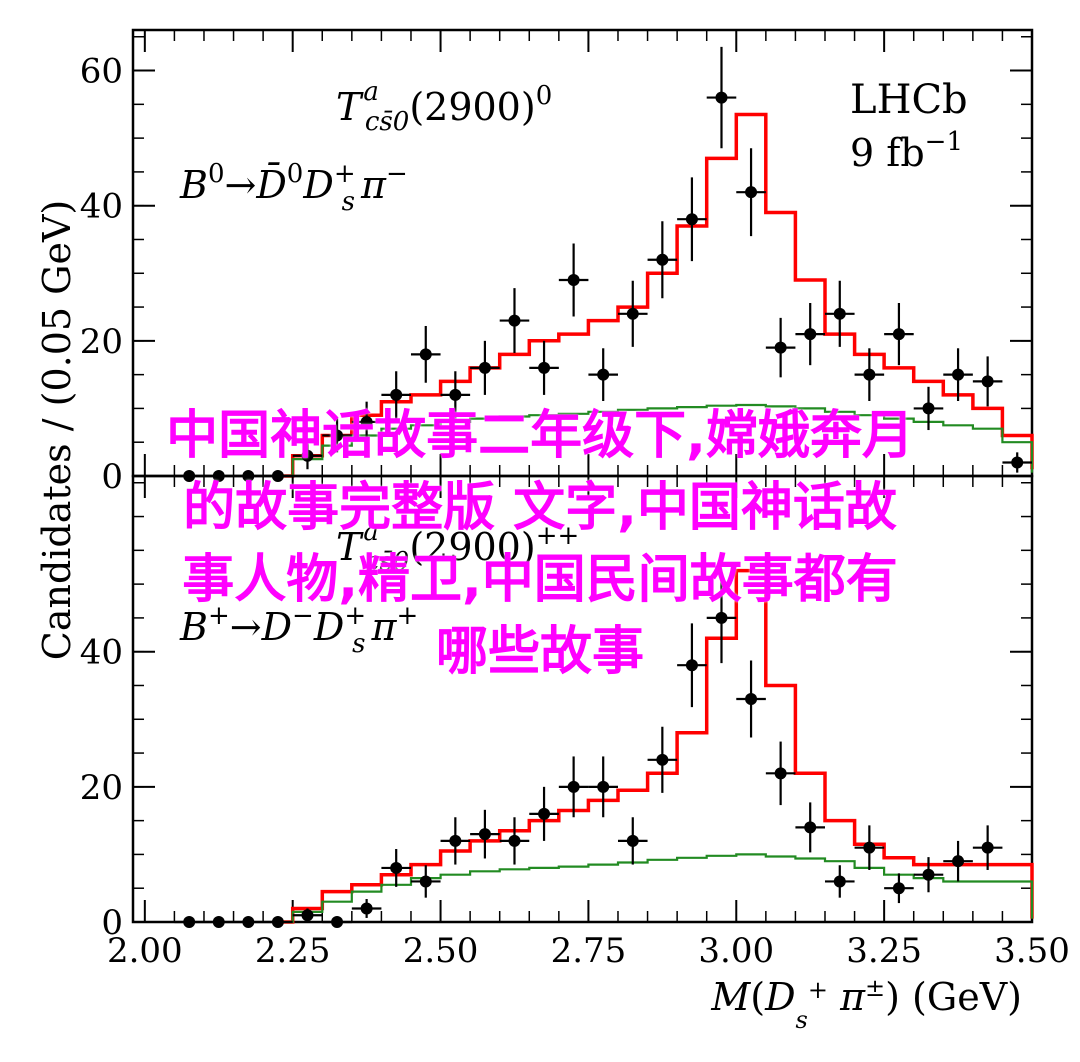  I want to click on x-tick-label: 2.00, so click(145, 951).